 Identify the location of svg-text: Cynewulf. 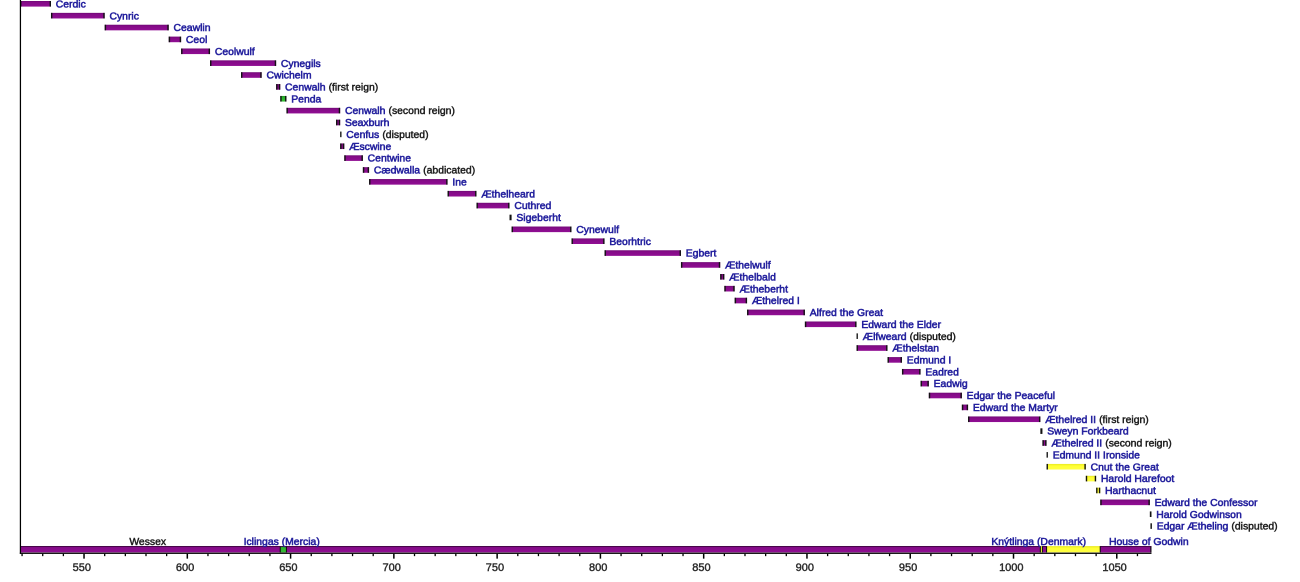
(597, 230).